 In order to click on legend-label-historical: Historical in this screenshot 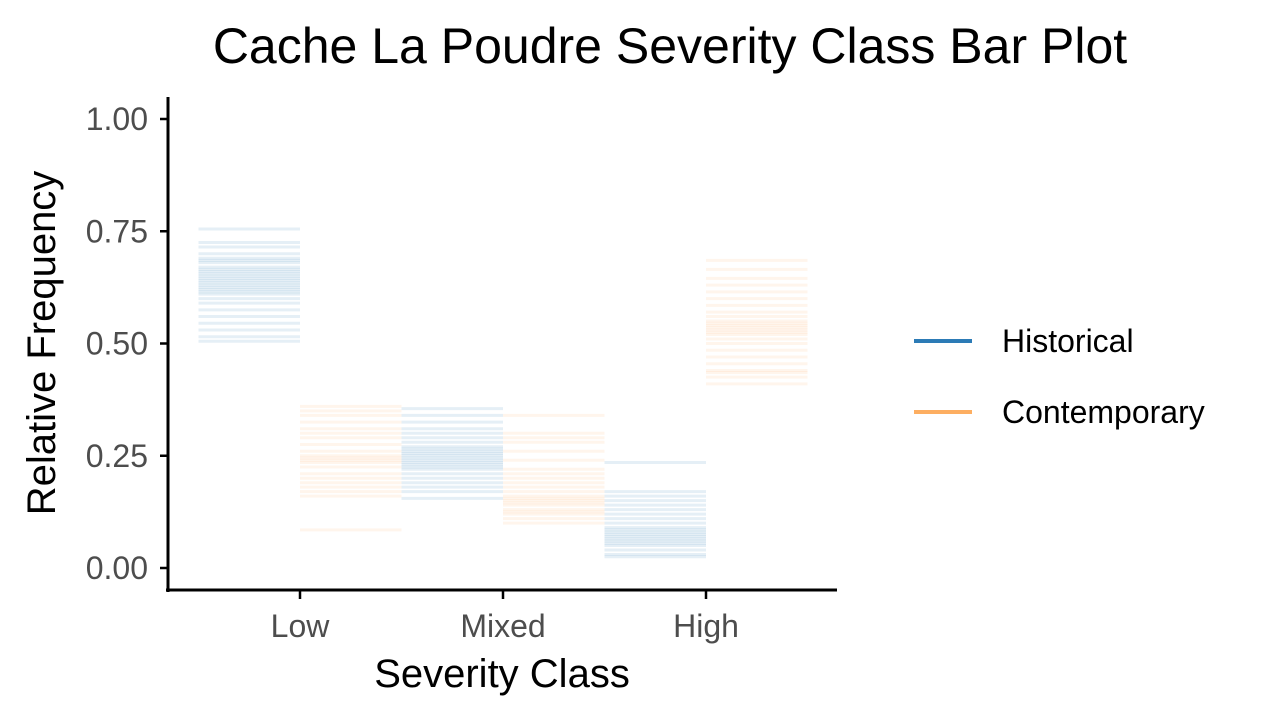, I will do `click(1068, 341)`.